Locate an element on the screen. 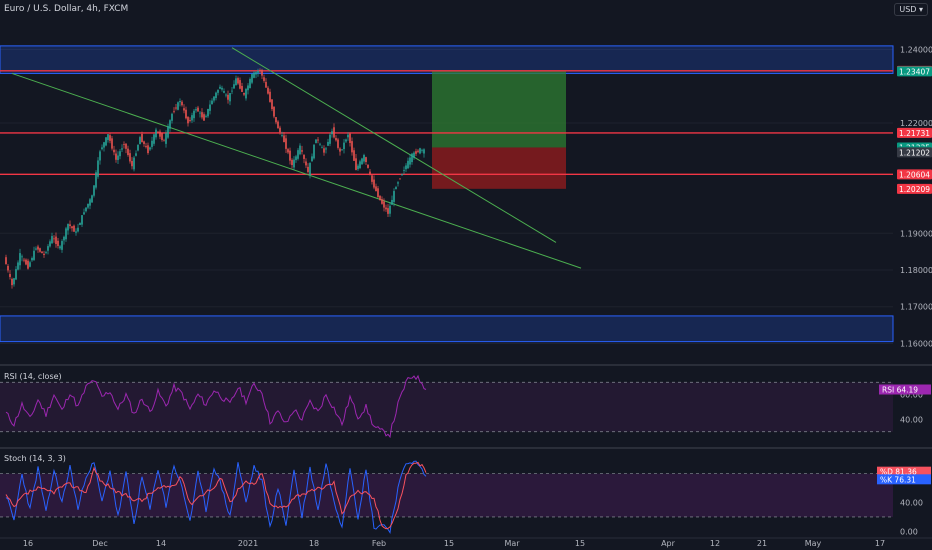 The height and width of the screenshot is (550, 932). y-tick-label: 1.24000 is located at coordinates (916, 50).